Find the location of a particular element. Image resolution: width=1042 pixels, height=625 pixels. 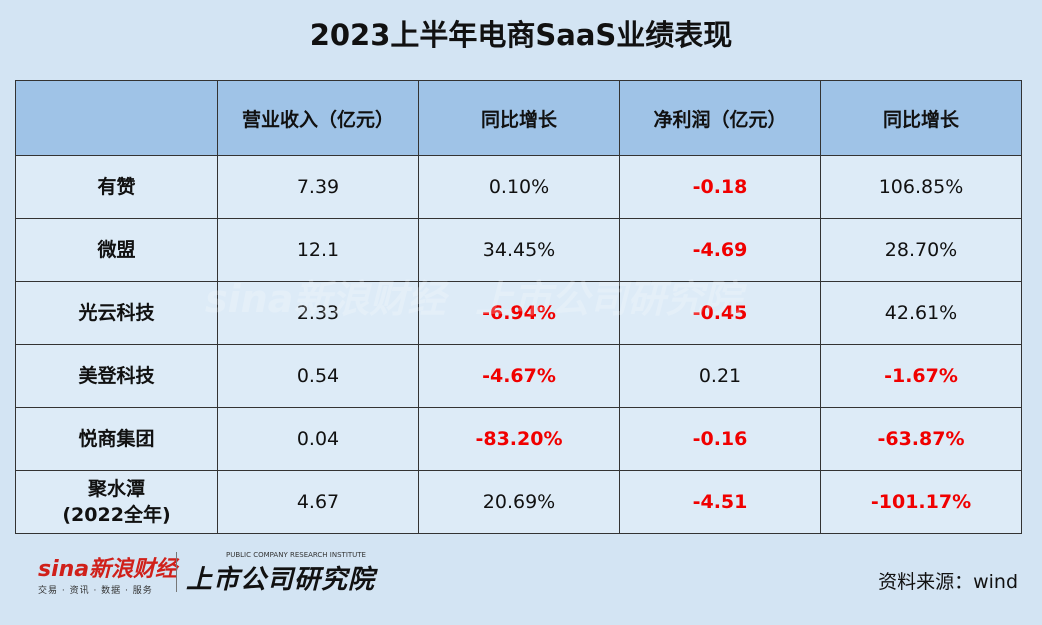

value-cell: 106.85% is located at coordinates (921, 187).